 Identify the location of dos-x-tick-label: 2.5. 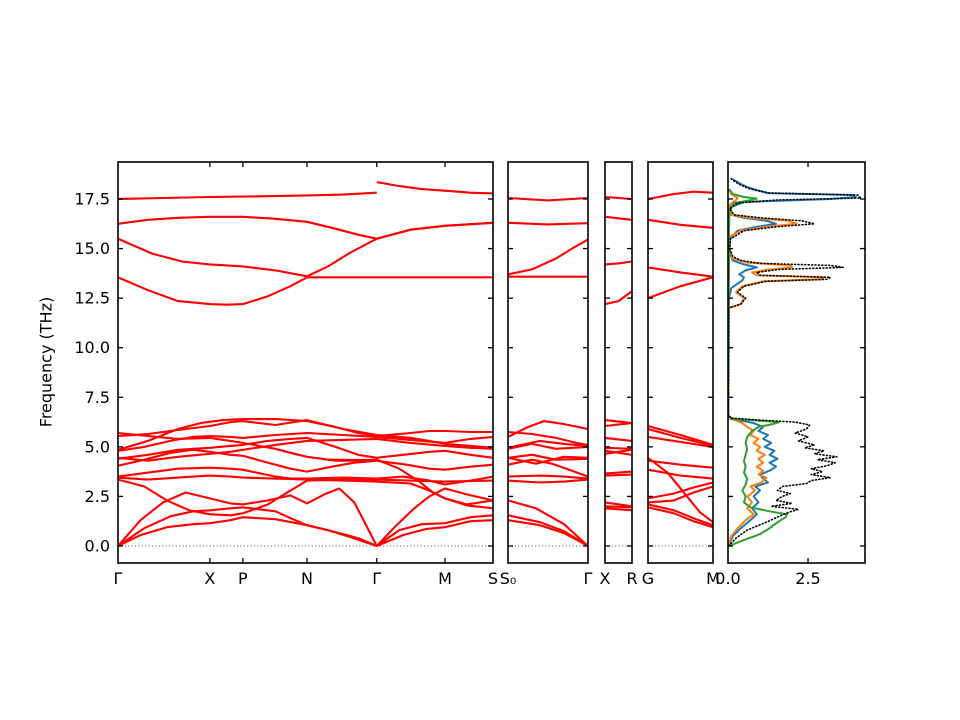
(807, 578).